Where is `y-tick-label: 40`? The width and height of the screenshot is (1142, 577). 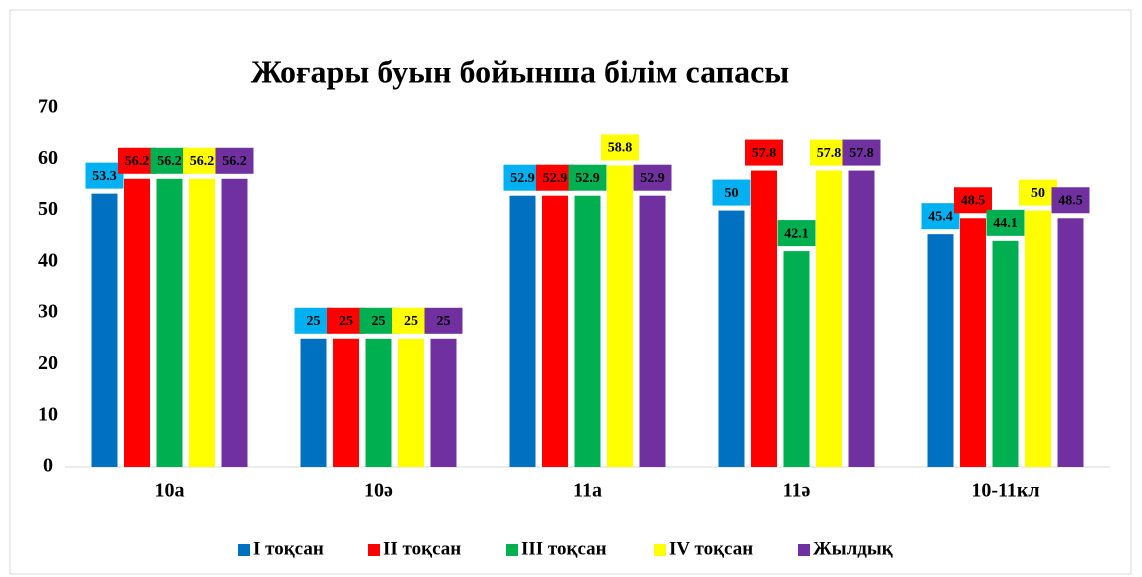
y-tick-label: 40 is located at coordinates (48, 260).